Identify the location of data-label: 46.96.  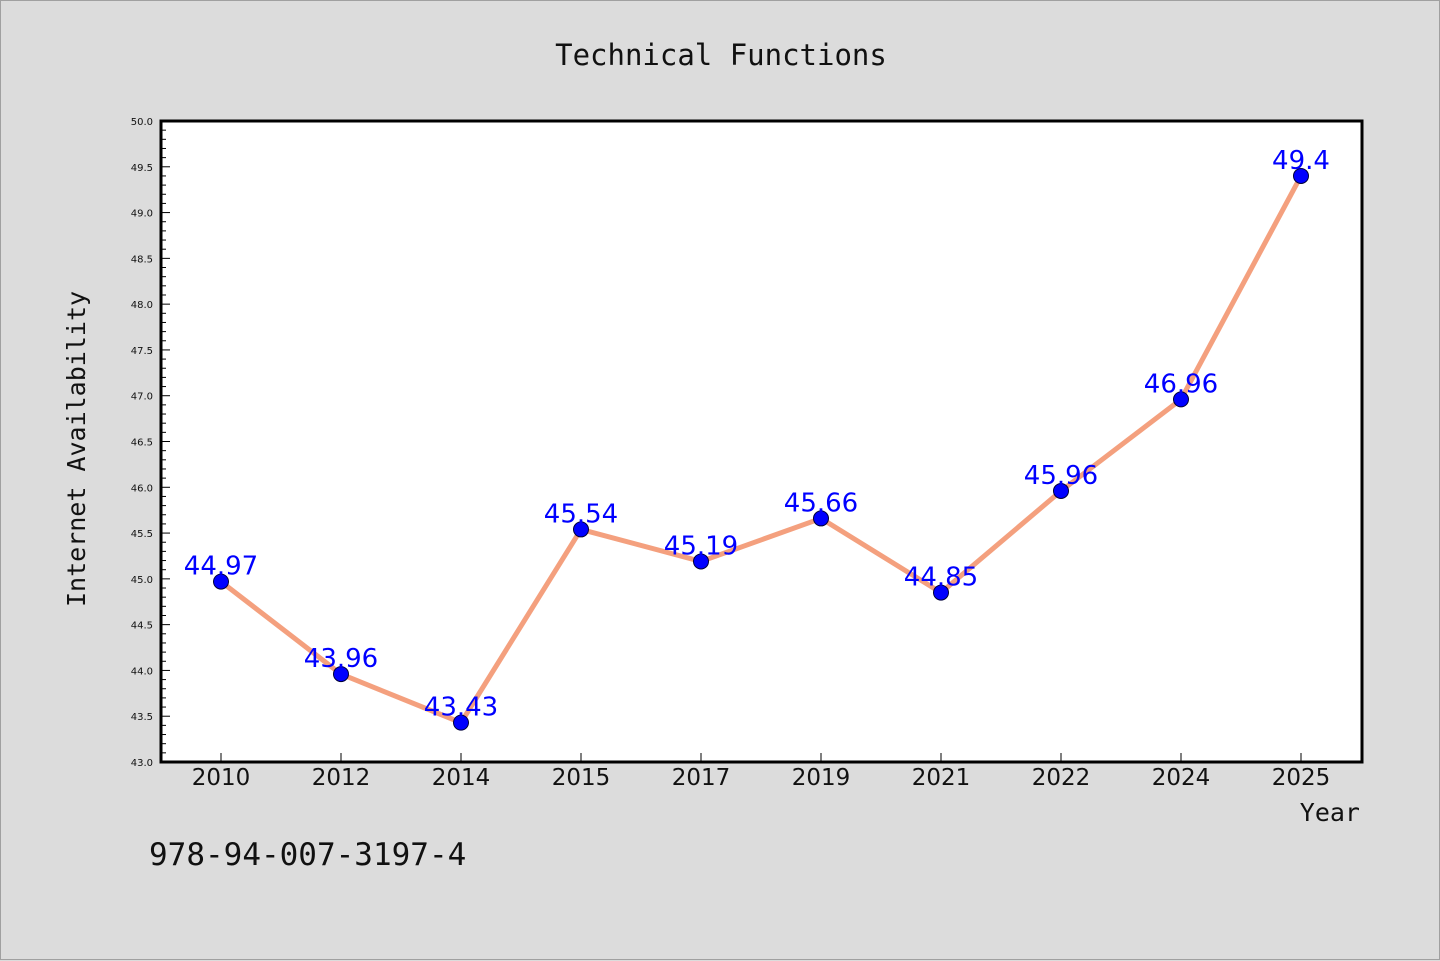
(1181, 384).